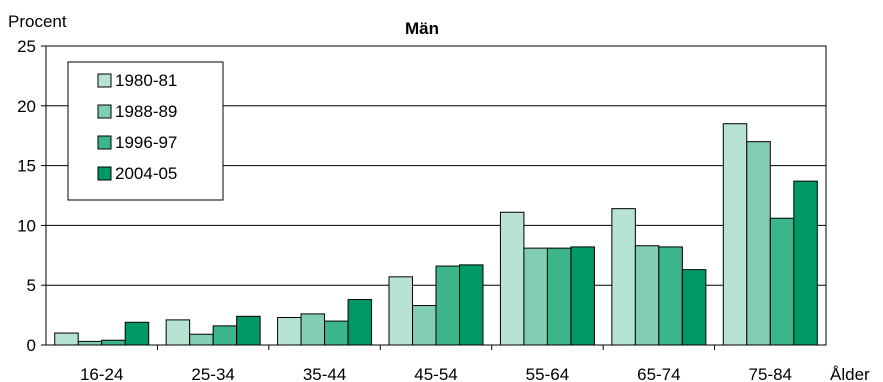 This screenshot has width=883, height=382. Describe the element at coordinates (31, 345) in the screenshot. I see `y-tick-label: 0` at that location.